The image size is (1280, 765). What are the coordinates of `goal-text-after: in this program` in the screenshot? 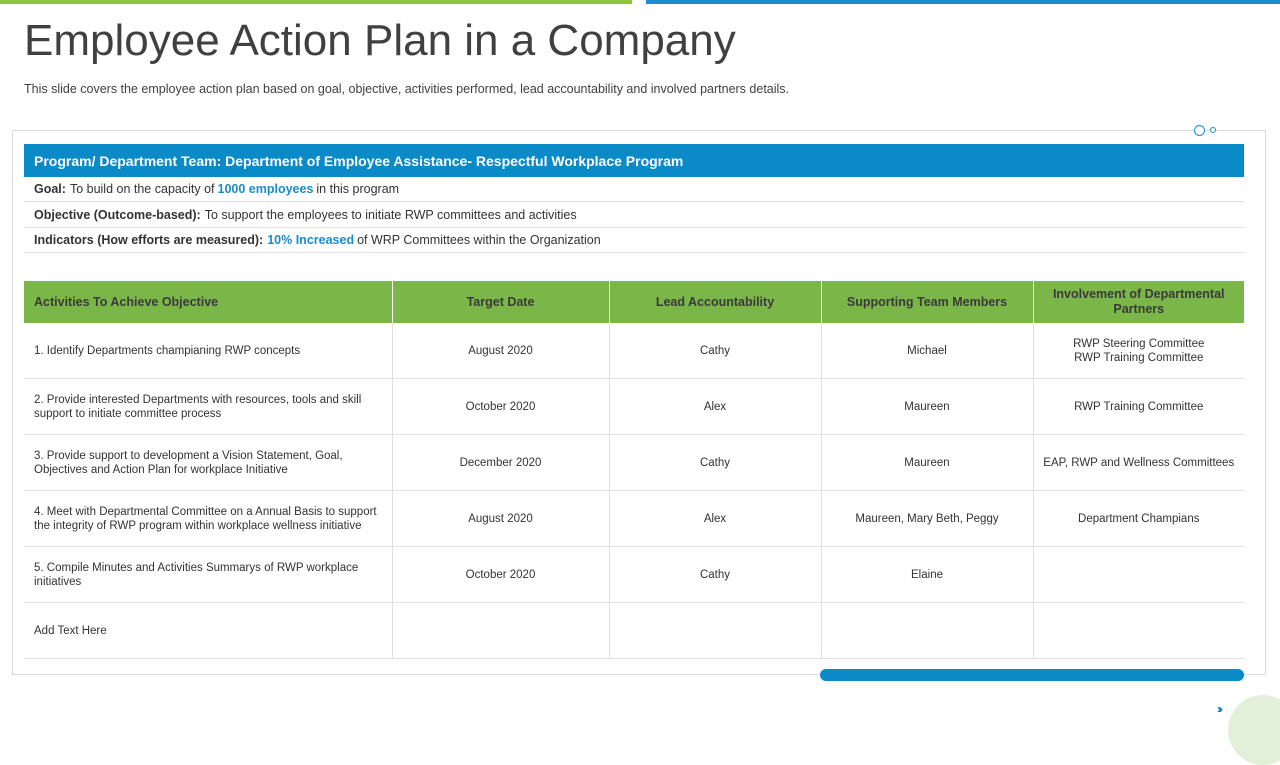 It's located at (358, 189).